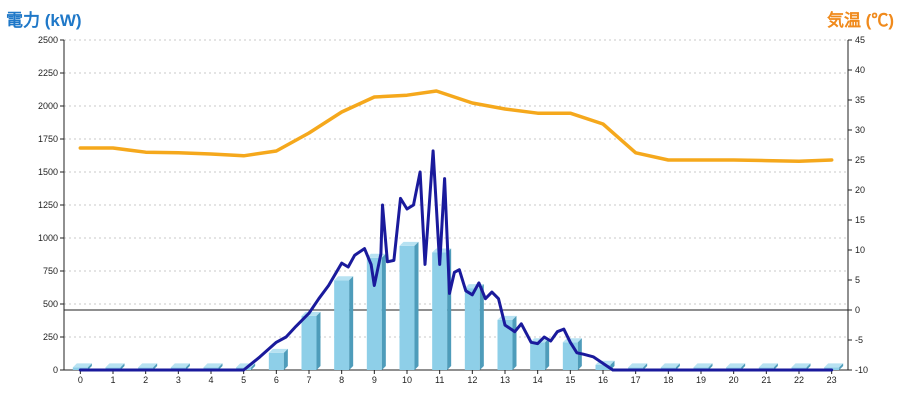 The width and height of the screenshot is (900, 400). Describe the element at coordinates (472, 380) in the screenshot. I see `x-tick-label: 12` at that location.